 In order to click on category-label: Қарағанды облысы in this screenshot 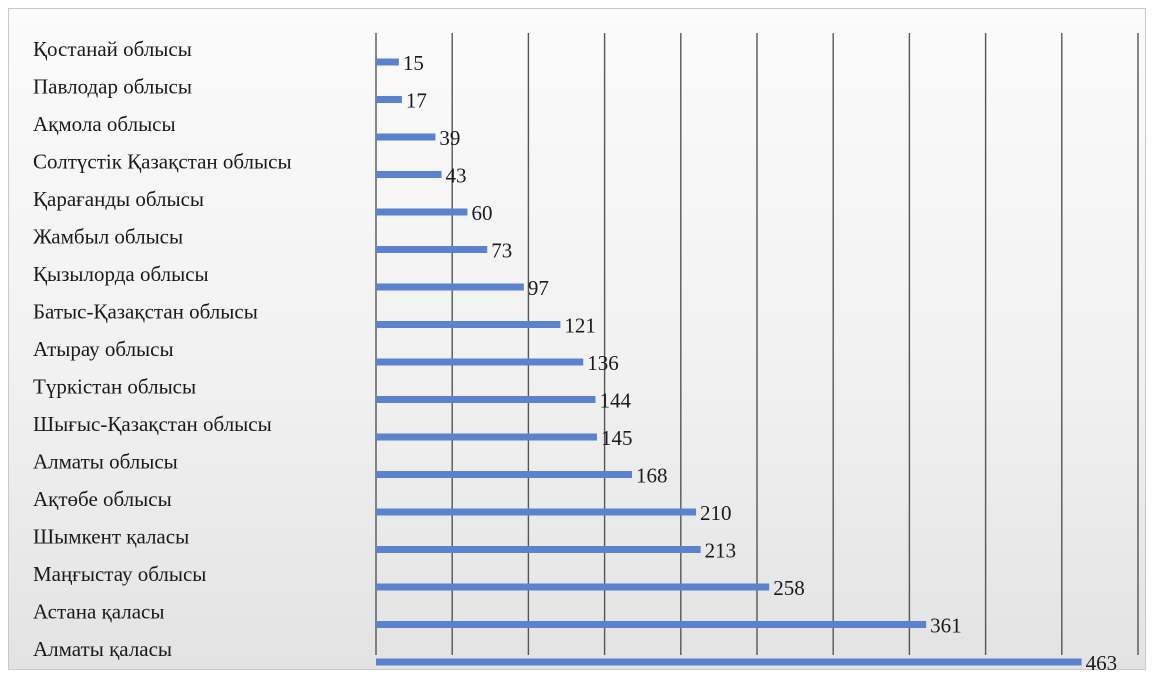, I will do `click(118, 199)`.